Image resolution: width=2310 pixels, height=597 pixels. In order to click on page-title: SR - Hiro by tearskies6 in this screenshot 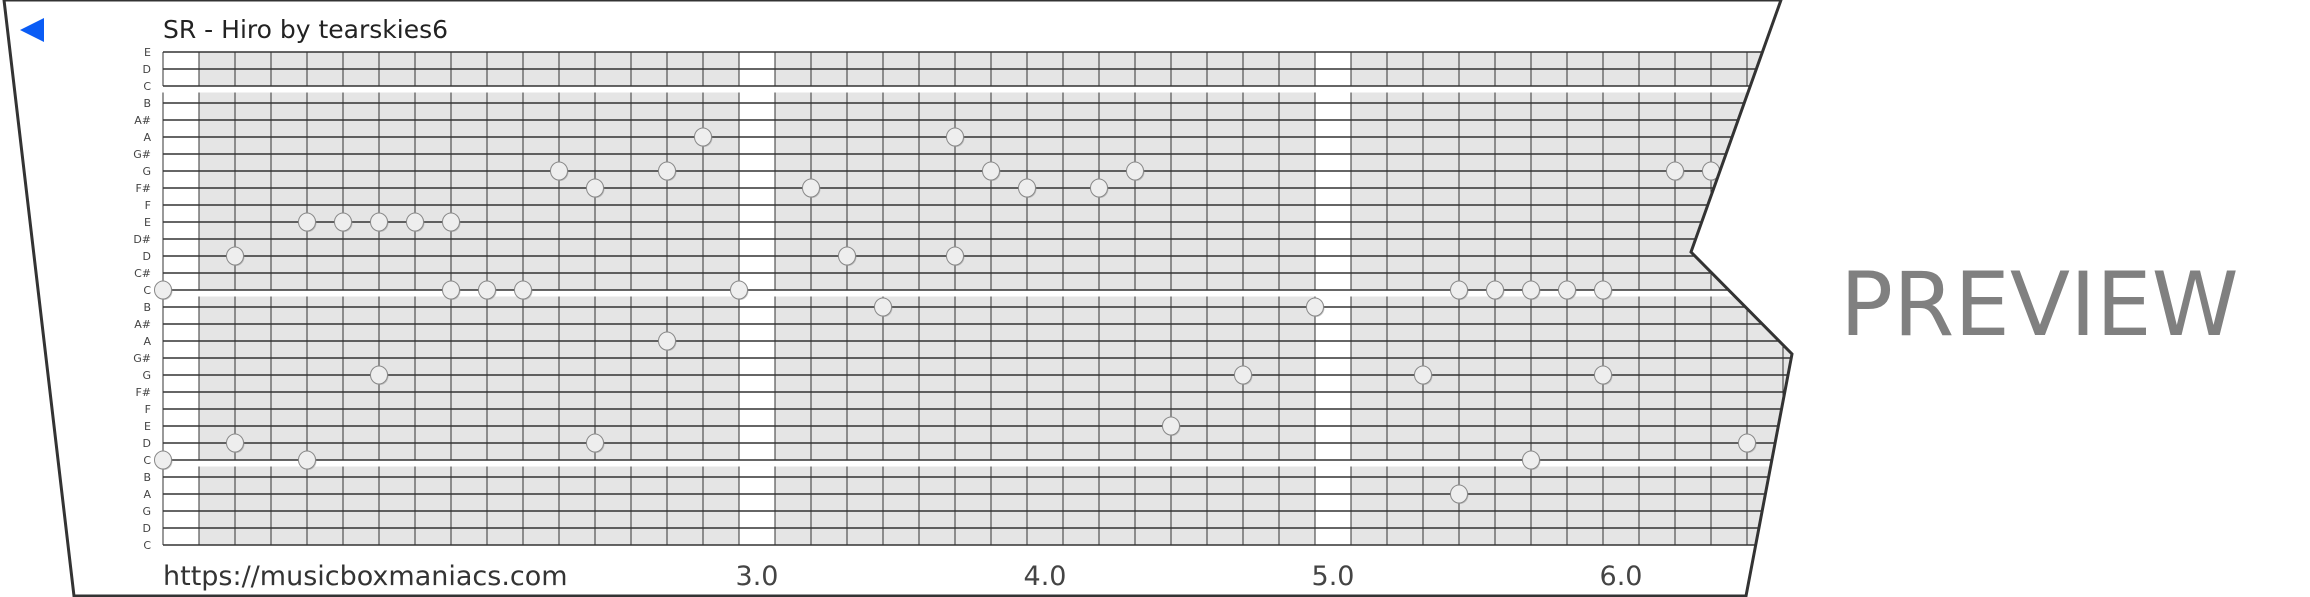, I will do `click(305, 29)`.